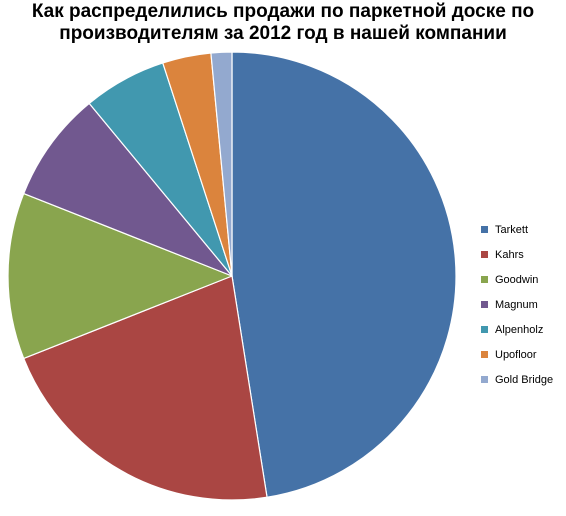 The image size is (566, 516). What do you see at coordinates (509, 254) in the screenshot?
I see `legend-label: Kahrs` at bounding box center [509, 254].